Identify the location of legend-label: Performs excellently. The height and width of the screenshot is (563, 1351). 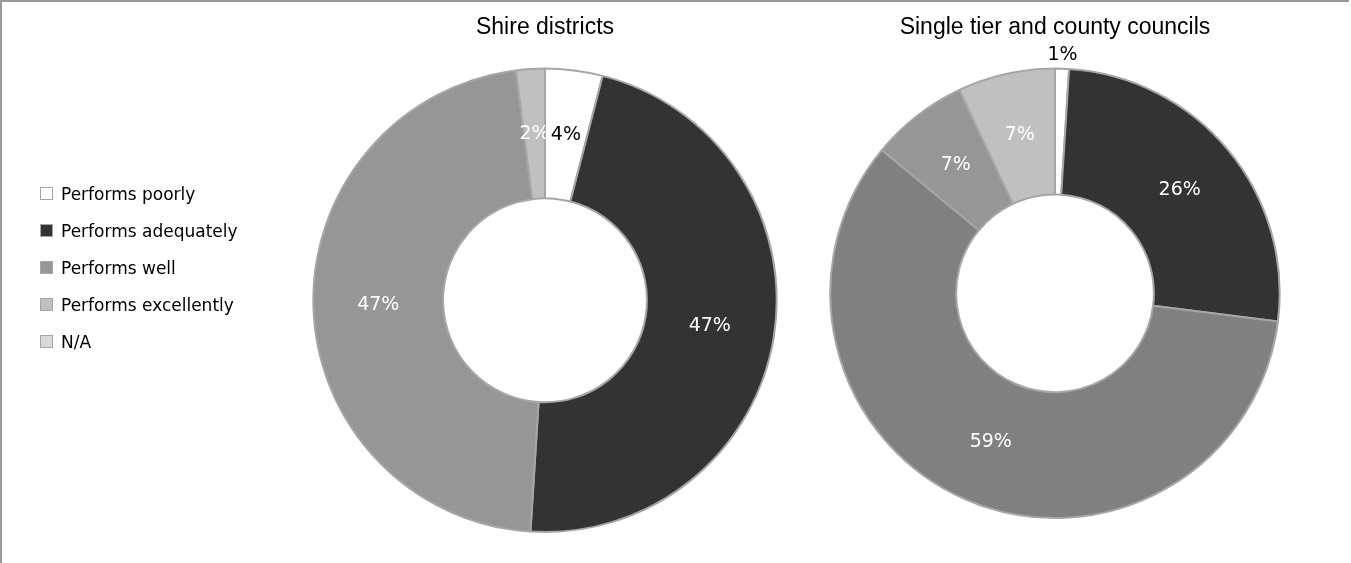
(147, 305).